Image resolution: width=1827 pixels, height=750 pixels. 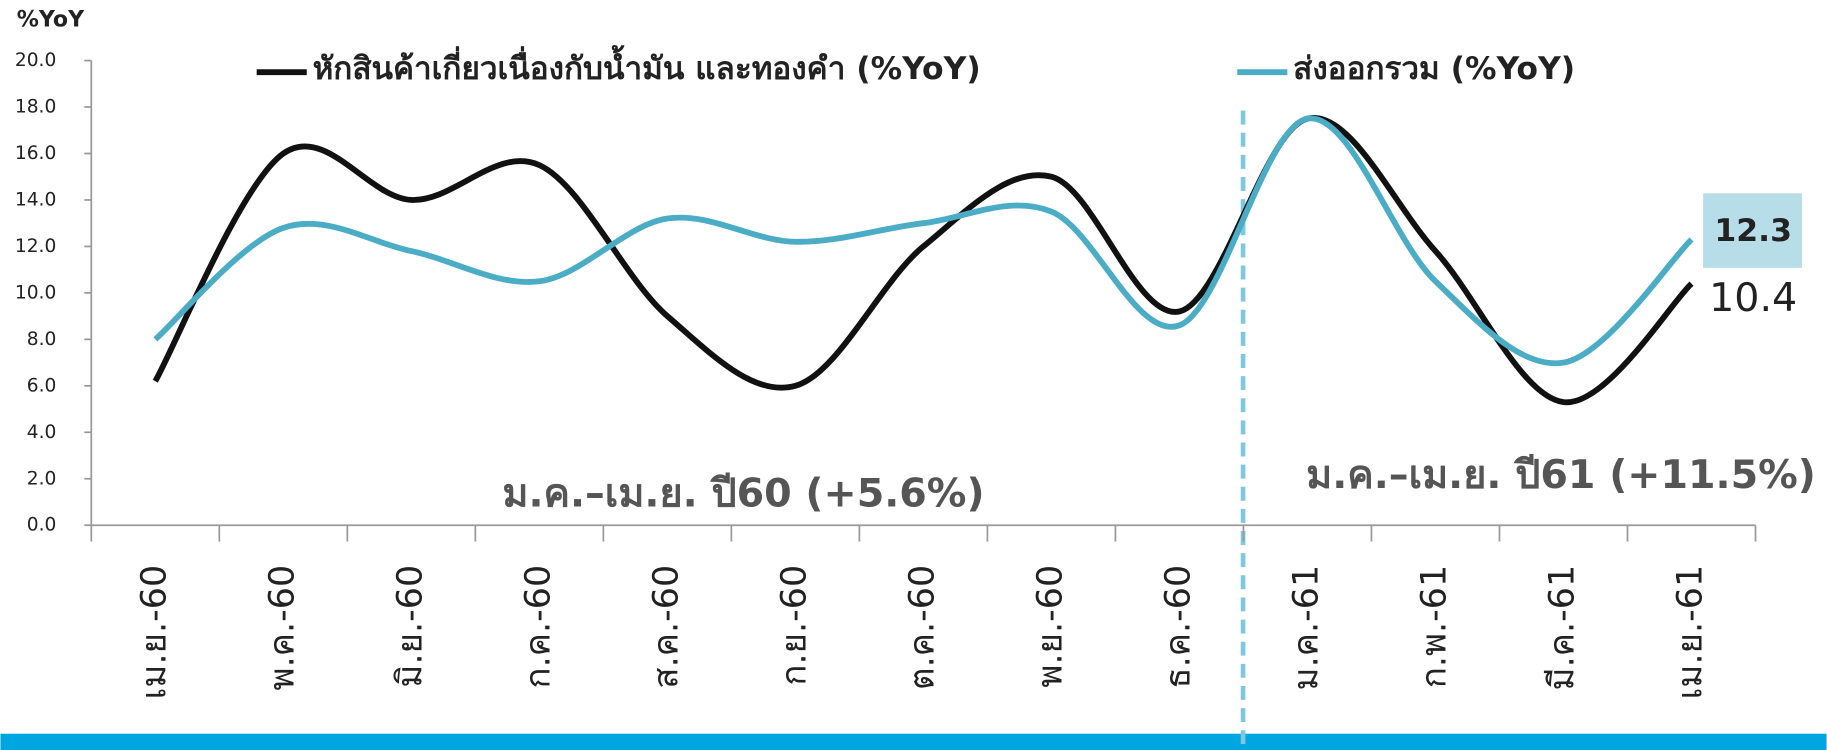 What do you see at coordinates (794, 625) in the screenshot?
I see `x-tick-label: ก.ย.-60` at bounding box center [794, 625].